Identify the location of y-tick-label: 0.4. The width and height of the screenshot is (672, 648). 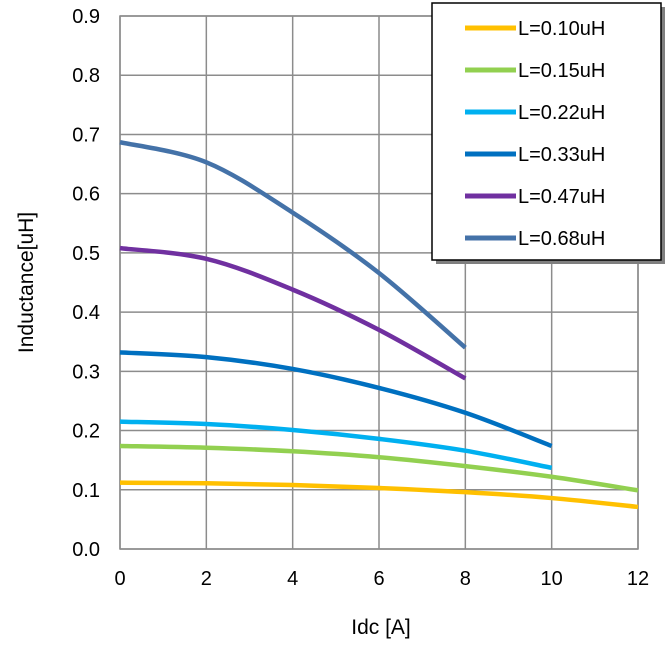
(86, 313).